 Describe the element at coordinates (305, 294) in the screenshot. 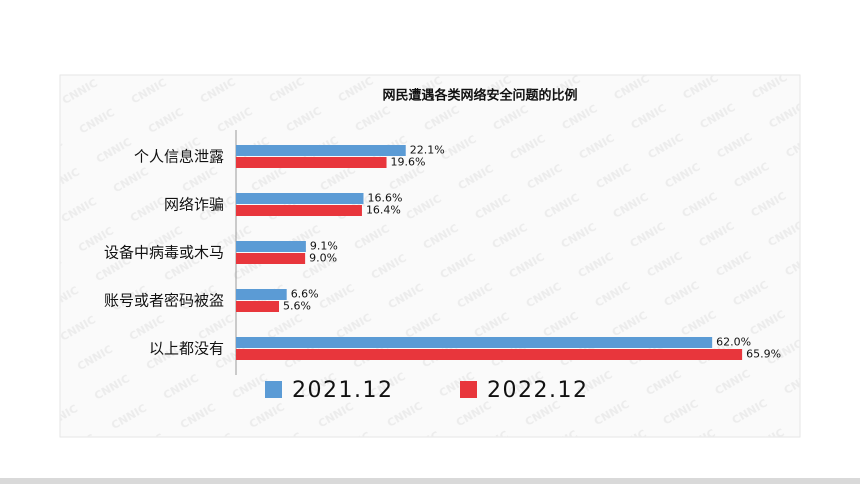

I see `data-label: 6.6%` at that location.